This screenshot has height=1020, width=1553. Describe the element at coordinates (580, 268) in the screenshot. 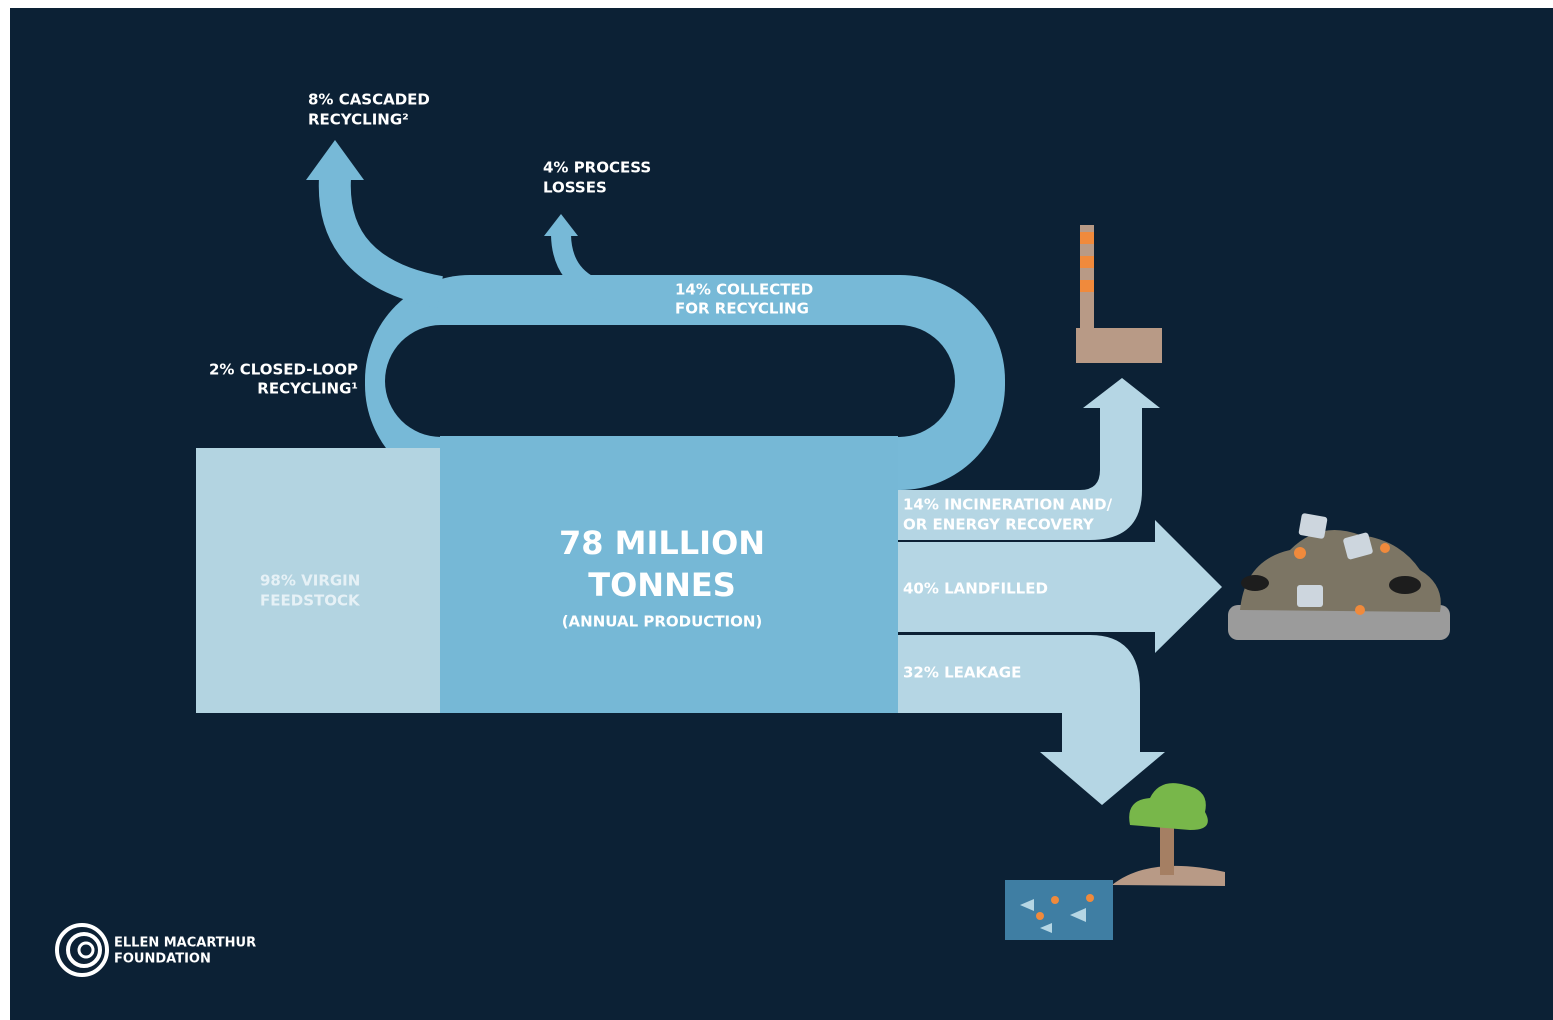

I see `losses-arrow` at that location.